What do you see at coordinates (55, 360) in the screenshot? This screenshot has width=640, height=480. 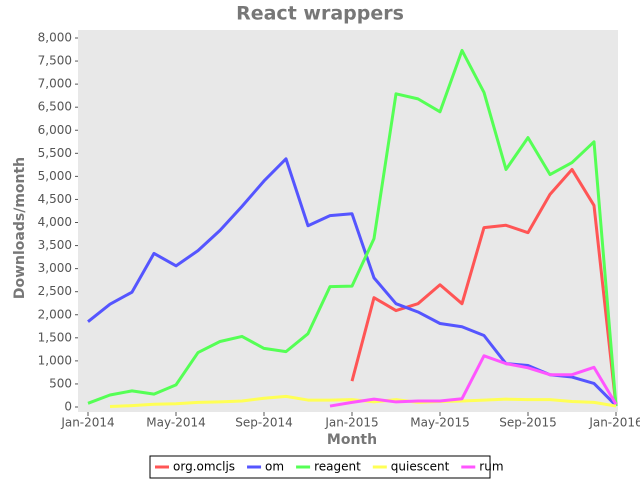 I see `y-tick-label: 1,000` at bounding box center [55, 360].